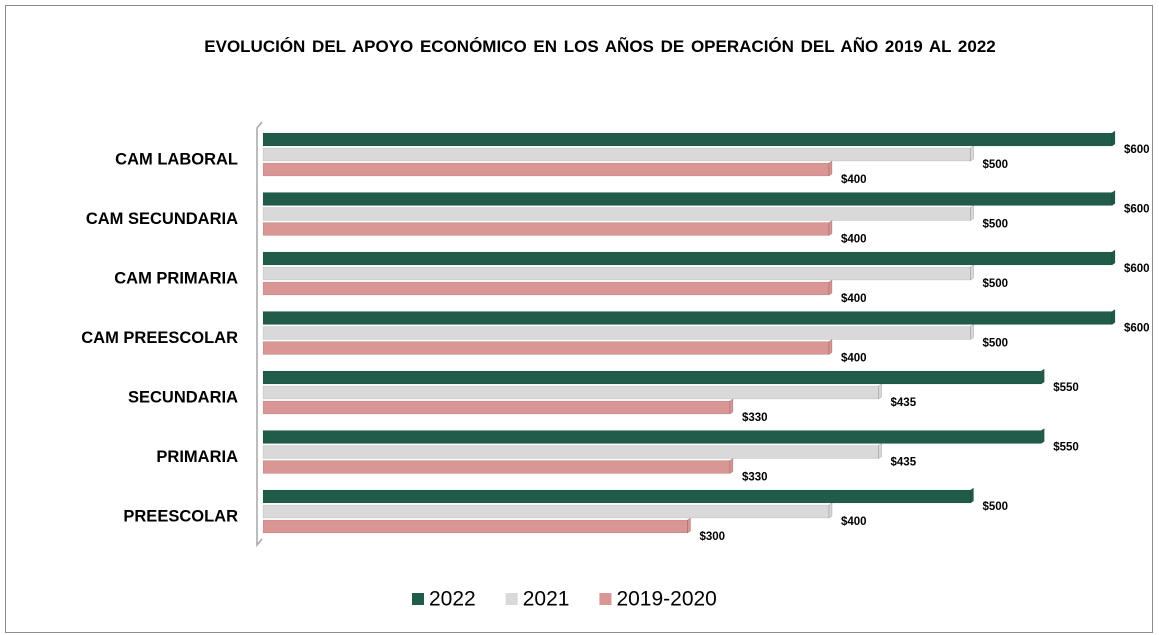 The height and width of the screenshot is (635, 1159). What do you see at coordinates (176, 159) in the screenshot?
I see `category-label: CAM LABORAL` at bounding box center [176, 159].